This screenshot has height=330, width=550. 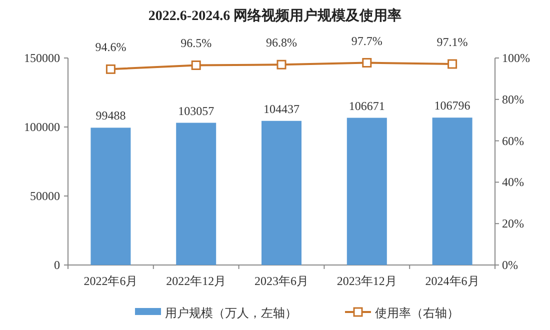 What do you see at coordinates (111, 281) in the screenshot?
I see `x-tick-label: 2022年6月` at bounding box center [111, 281].